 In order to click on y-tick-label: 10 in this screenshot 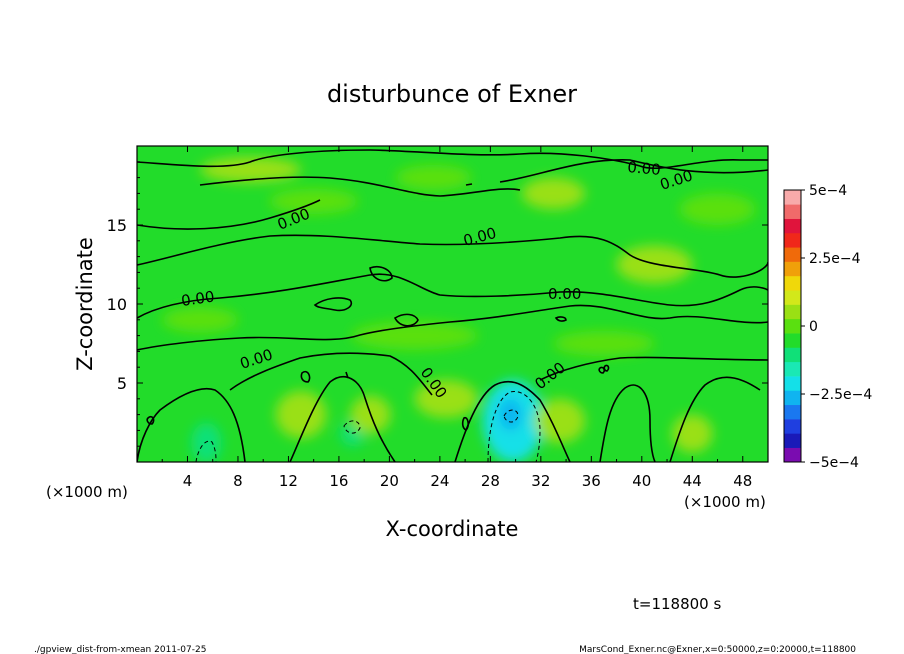, I will do `click(117, 304)`.